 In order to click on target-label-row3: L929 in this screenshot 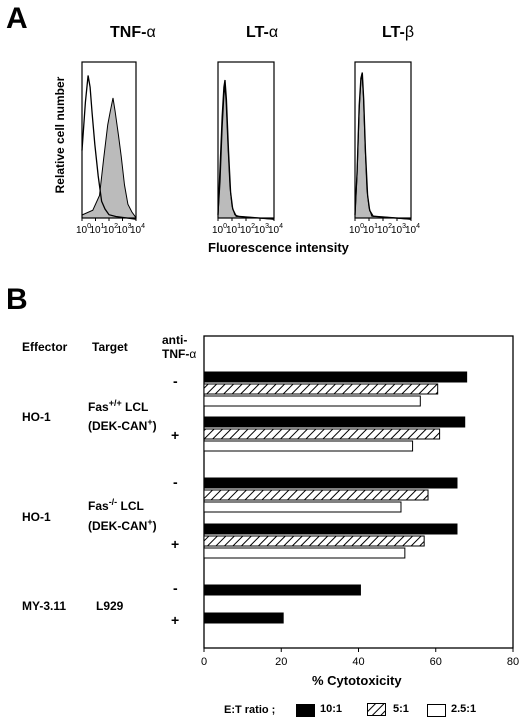, I will do `click(110, 606)`.